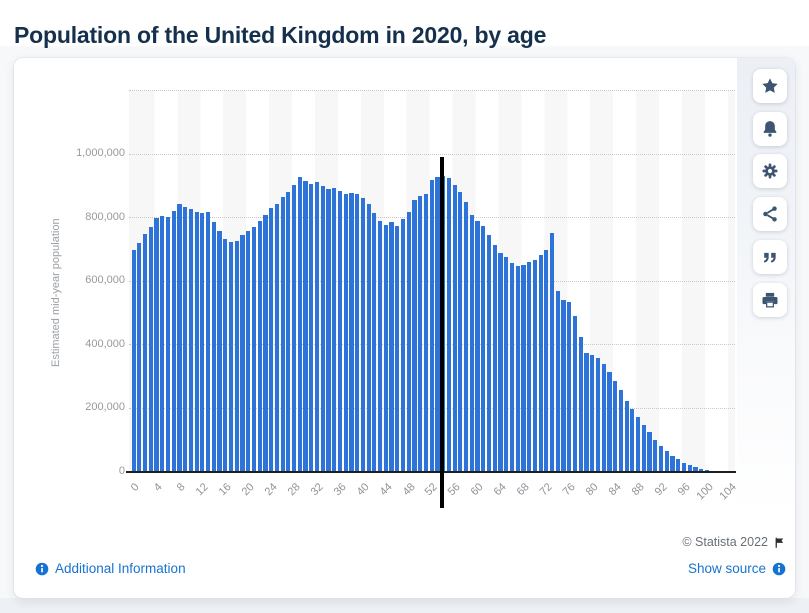 Image resolution: width=809 pixels, height=613 pixels. What do you see at coordinates (441, 332) in the screenshot?
I see `chart-marker-line` at bounding box center [441, 332].